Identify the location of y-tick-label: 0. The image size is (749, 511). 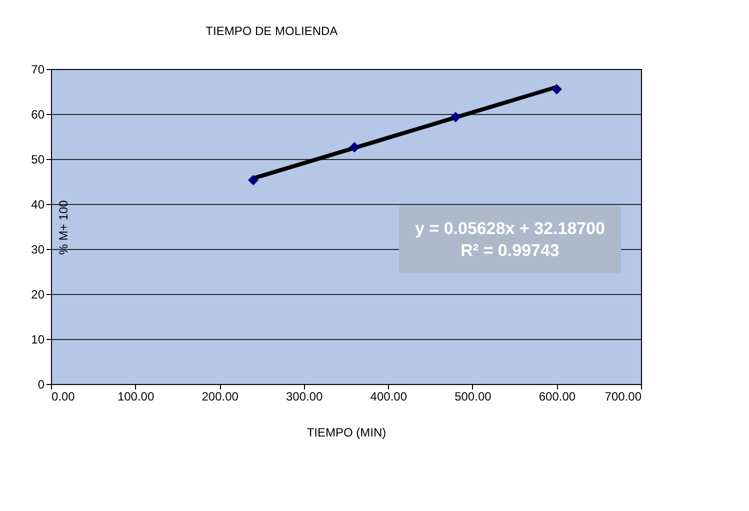
(41, 385).